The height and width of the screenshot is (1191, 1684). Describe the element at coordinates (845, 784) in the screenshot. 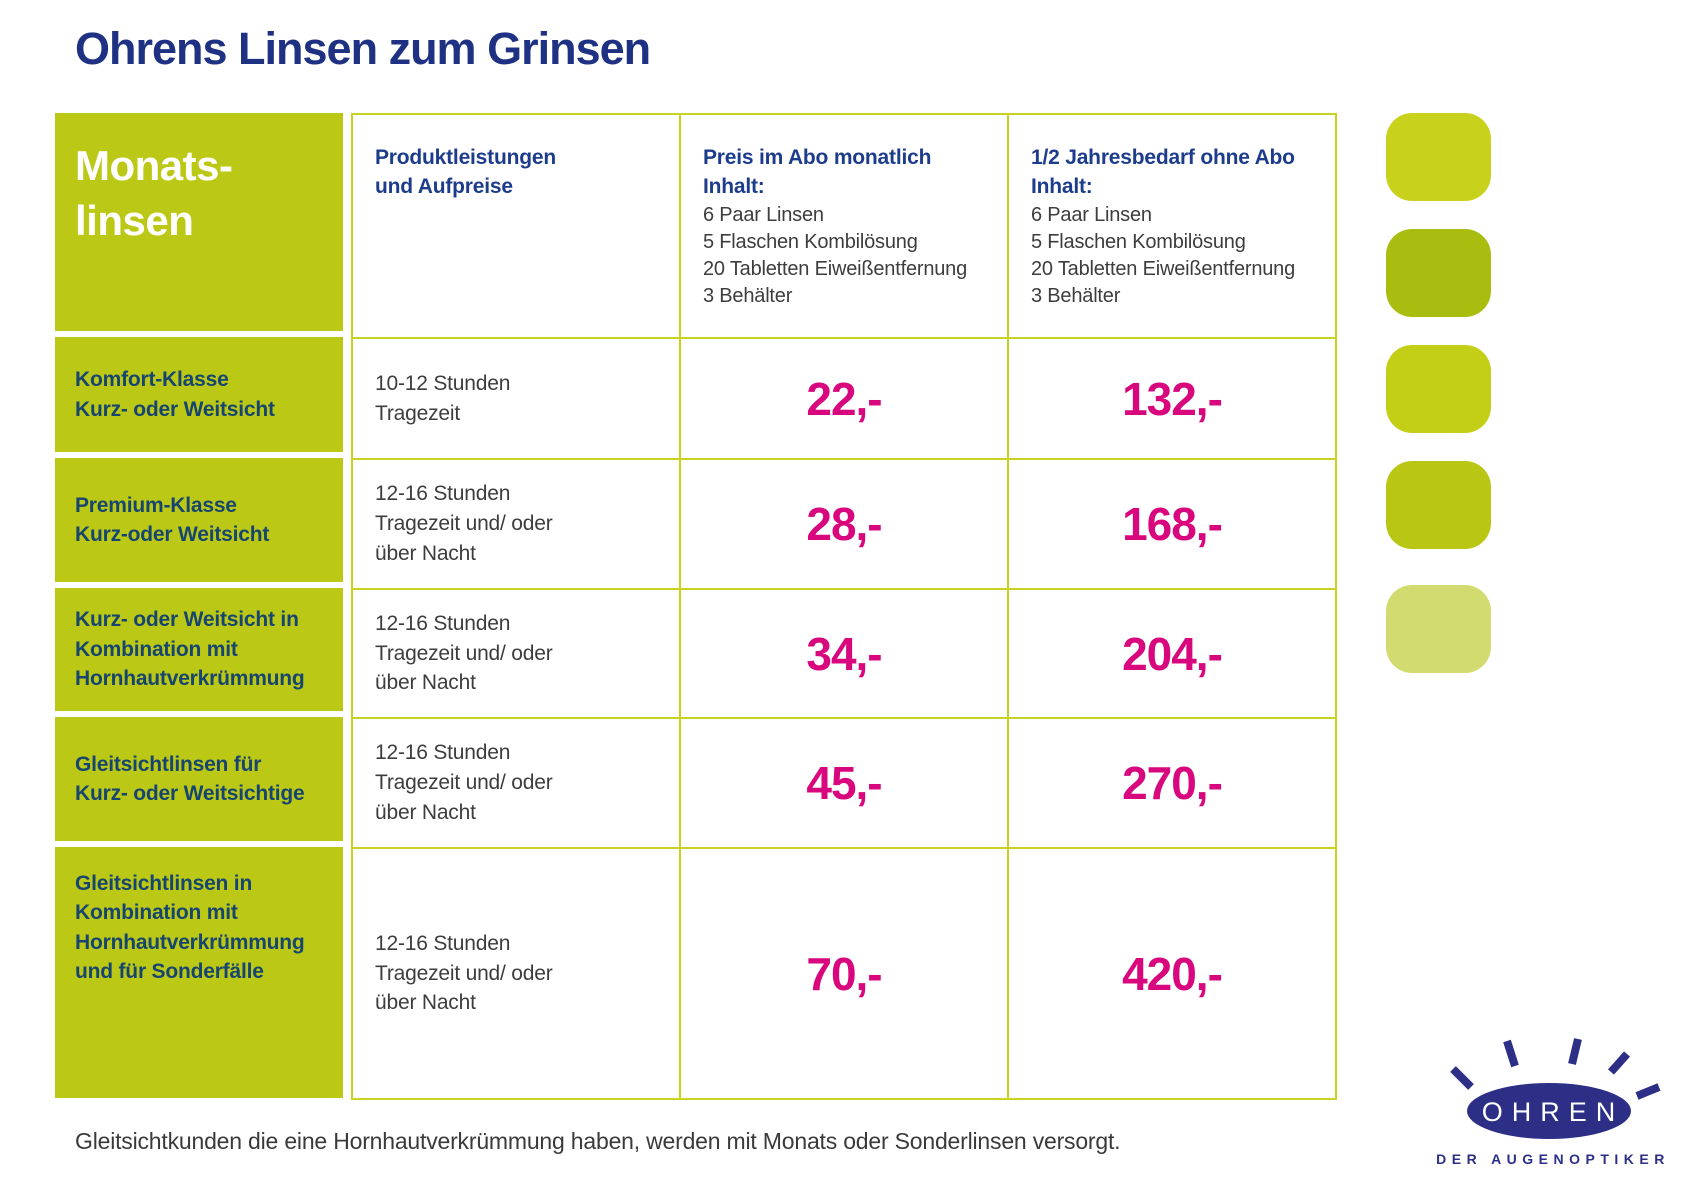

I see `abo-price-cell: 45,-` at that location.